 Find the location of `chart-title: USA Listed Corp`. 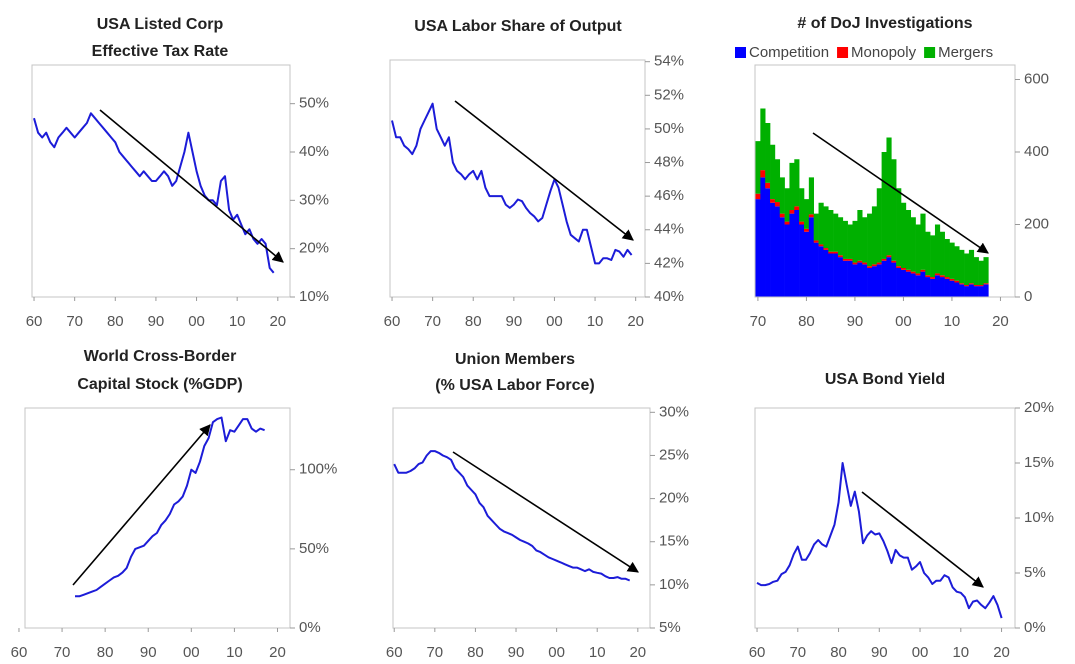

chart-title: USA Listed Corp is located at coordinates (160, 24).